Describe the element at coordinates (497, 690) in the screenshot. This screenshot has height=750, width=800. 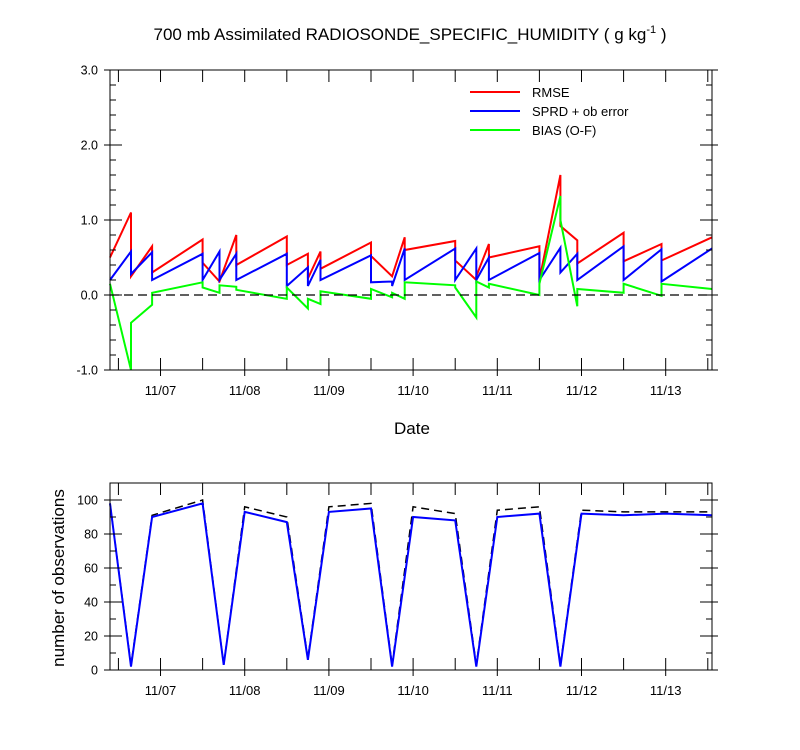
I see `bottom-x-tick-label: 11/11` at that location.